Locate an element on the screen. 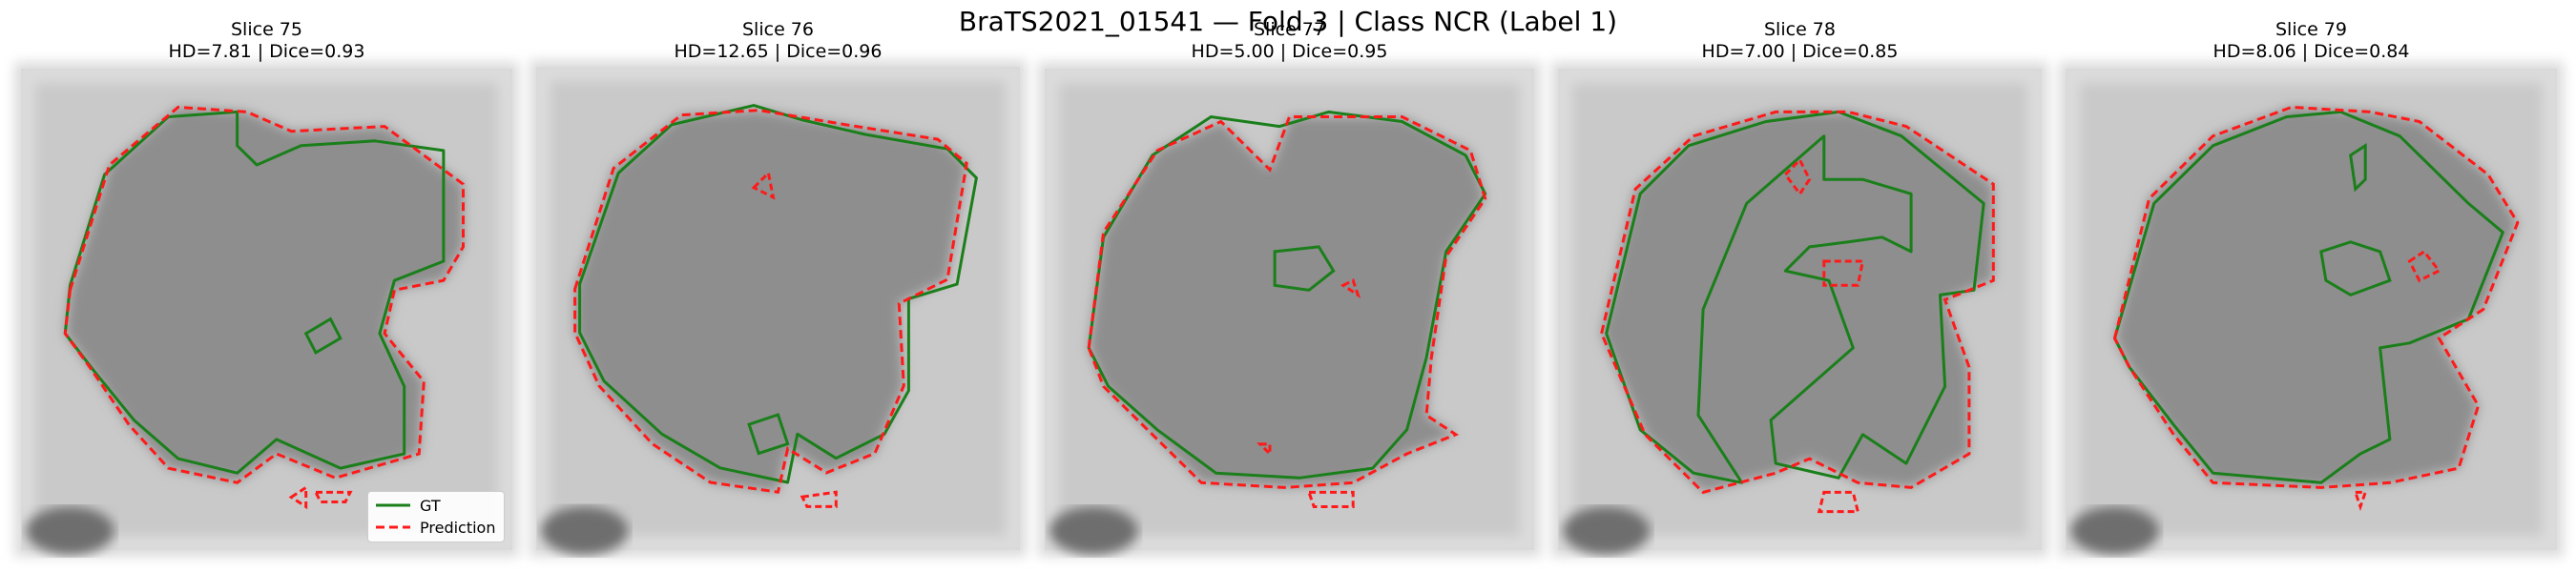 The height and width of the screenshot is (572, 2576). legend-item-prediction: Prediction is located at coordinates (434, 527).